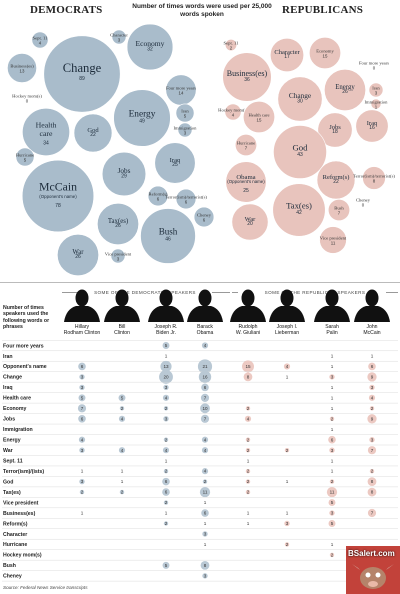 The width and height of the screenshot is (400, 594). I want to click on rep-bubble-sublabel-obama: (Opponent's name), so click(246, 181).